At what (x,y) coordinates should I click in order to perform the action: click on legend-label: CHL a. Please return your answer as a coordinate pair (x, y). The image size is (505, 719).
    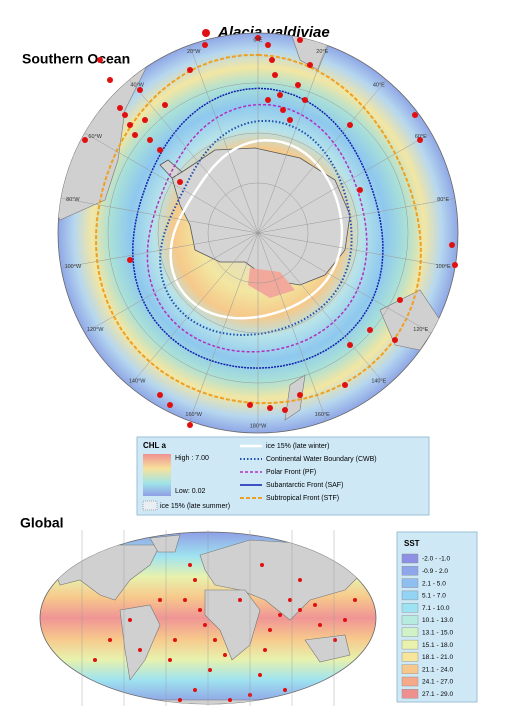
    Looking at the image, I should click on (155, 445).